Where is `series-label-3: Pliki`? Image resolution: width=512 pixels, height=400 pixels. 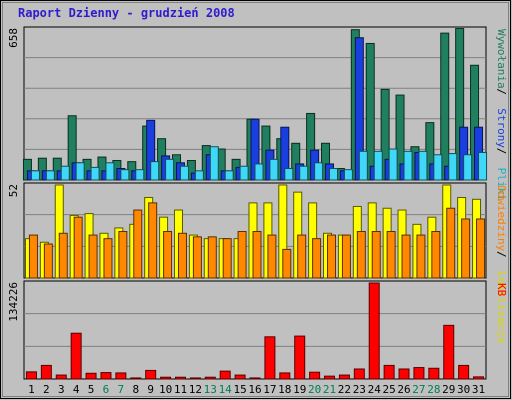
series-label-3: Pliki is located at coordinates (501, 184).